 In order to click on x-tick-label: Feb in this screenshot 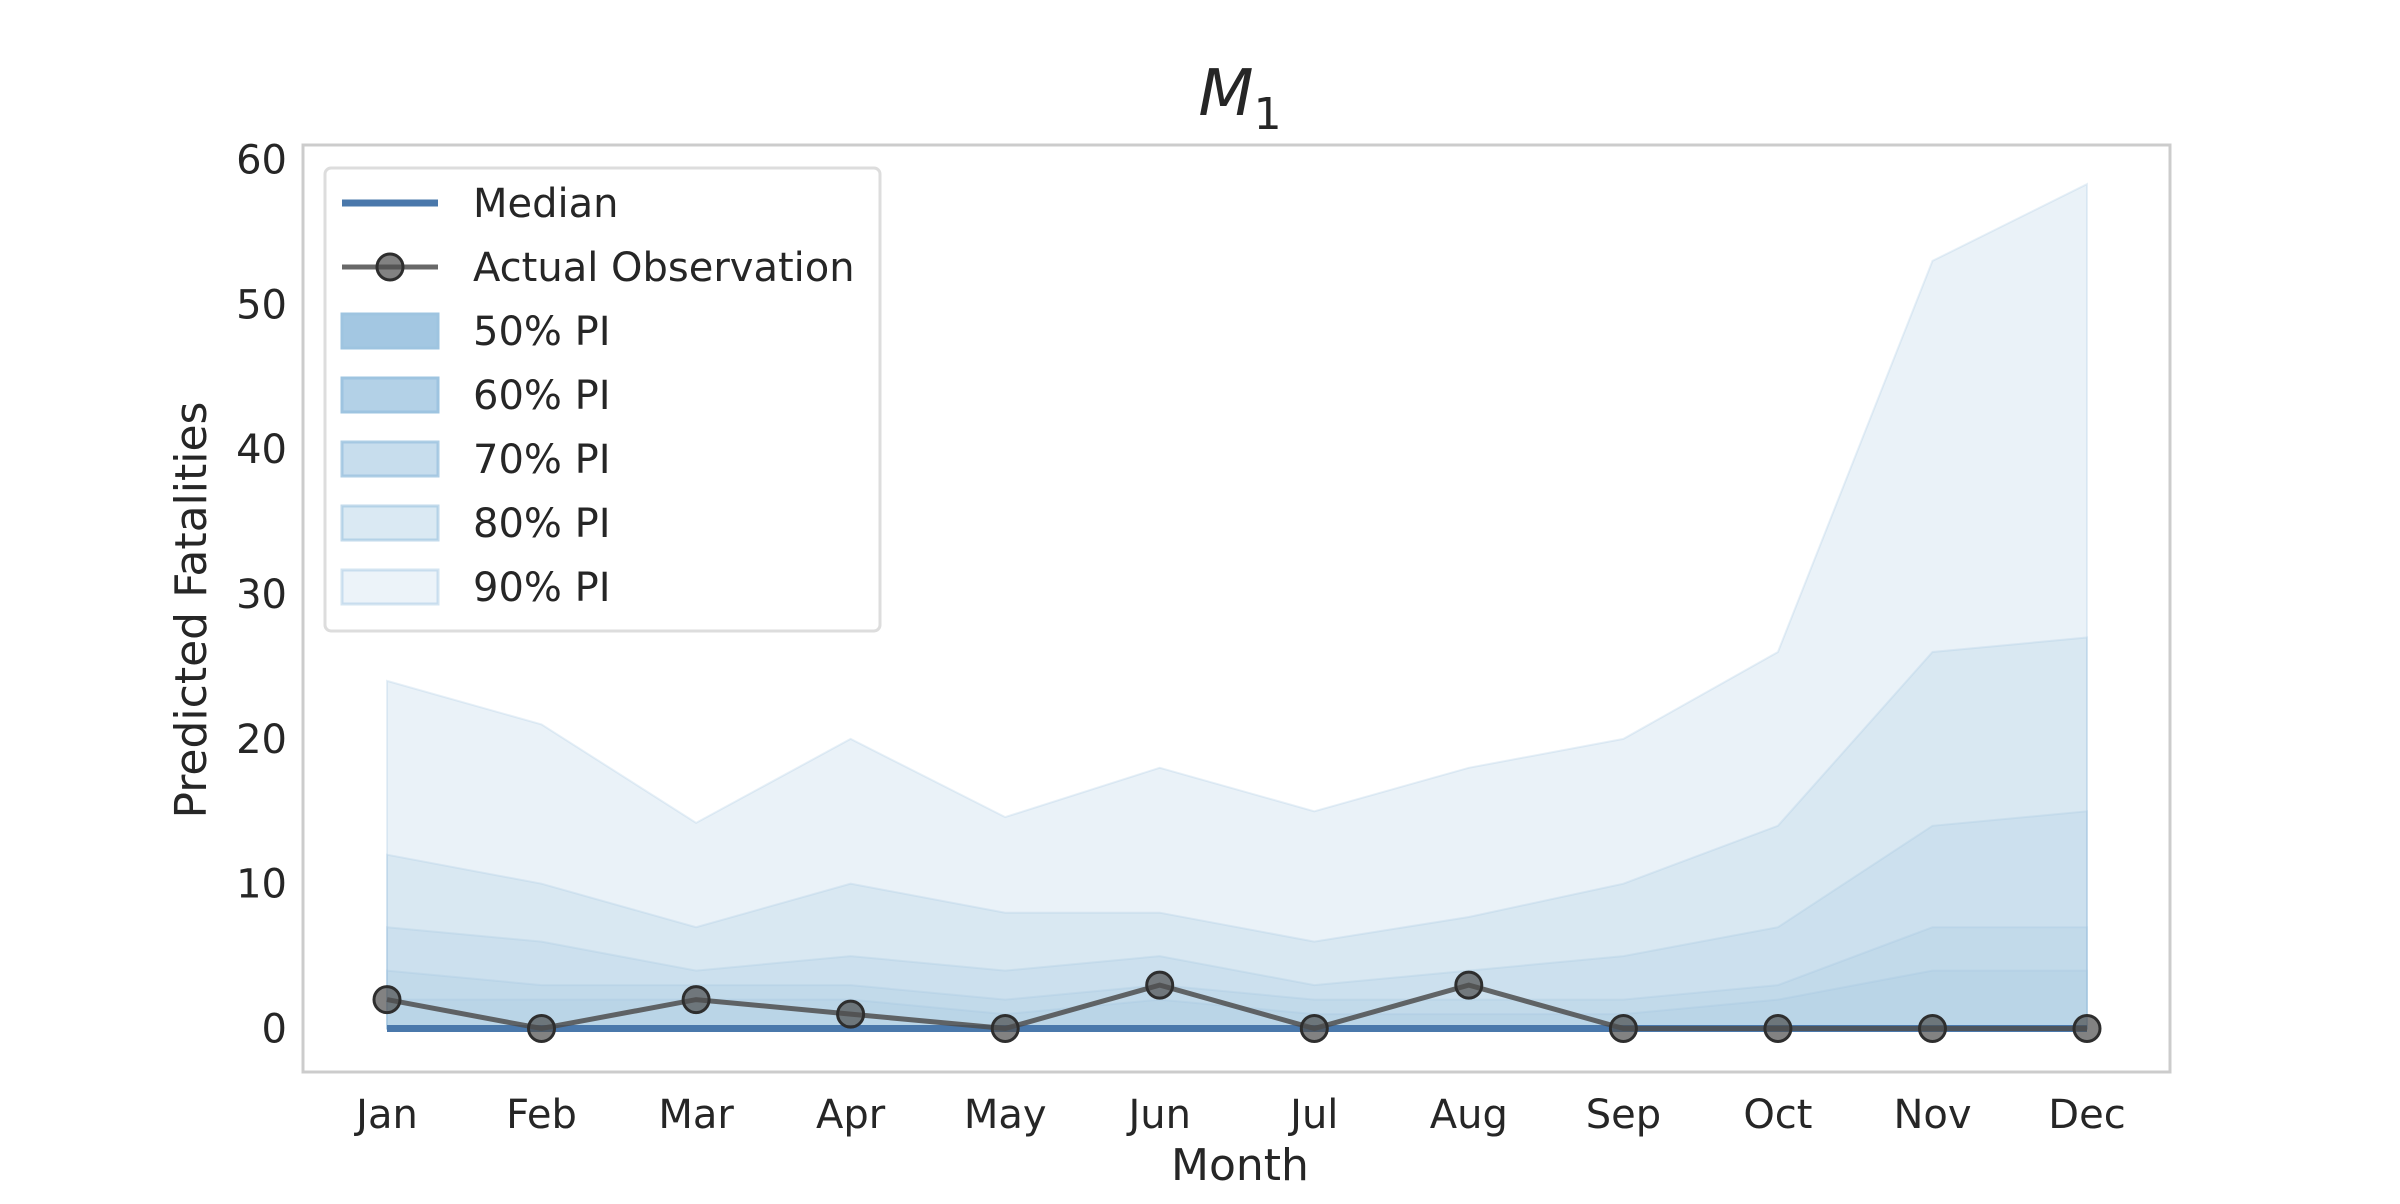, I will do `click(541, 1115)`.